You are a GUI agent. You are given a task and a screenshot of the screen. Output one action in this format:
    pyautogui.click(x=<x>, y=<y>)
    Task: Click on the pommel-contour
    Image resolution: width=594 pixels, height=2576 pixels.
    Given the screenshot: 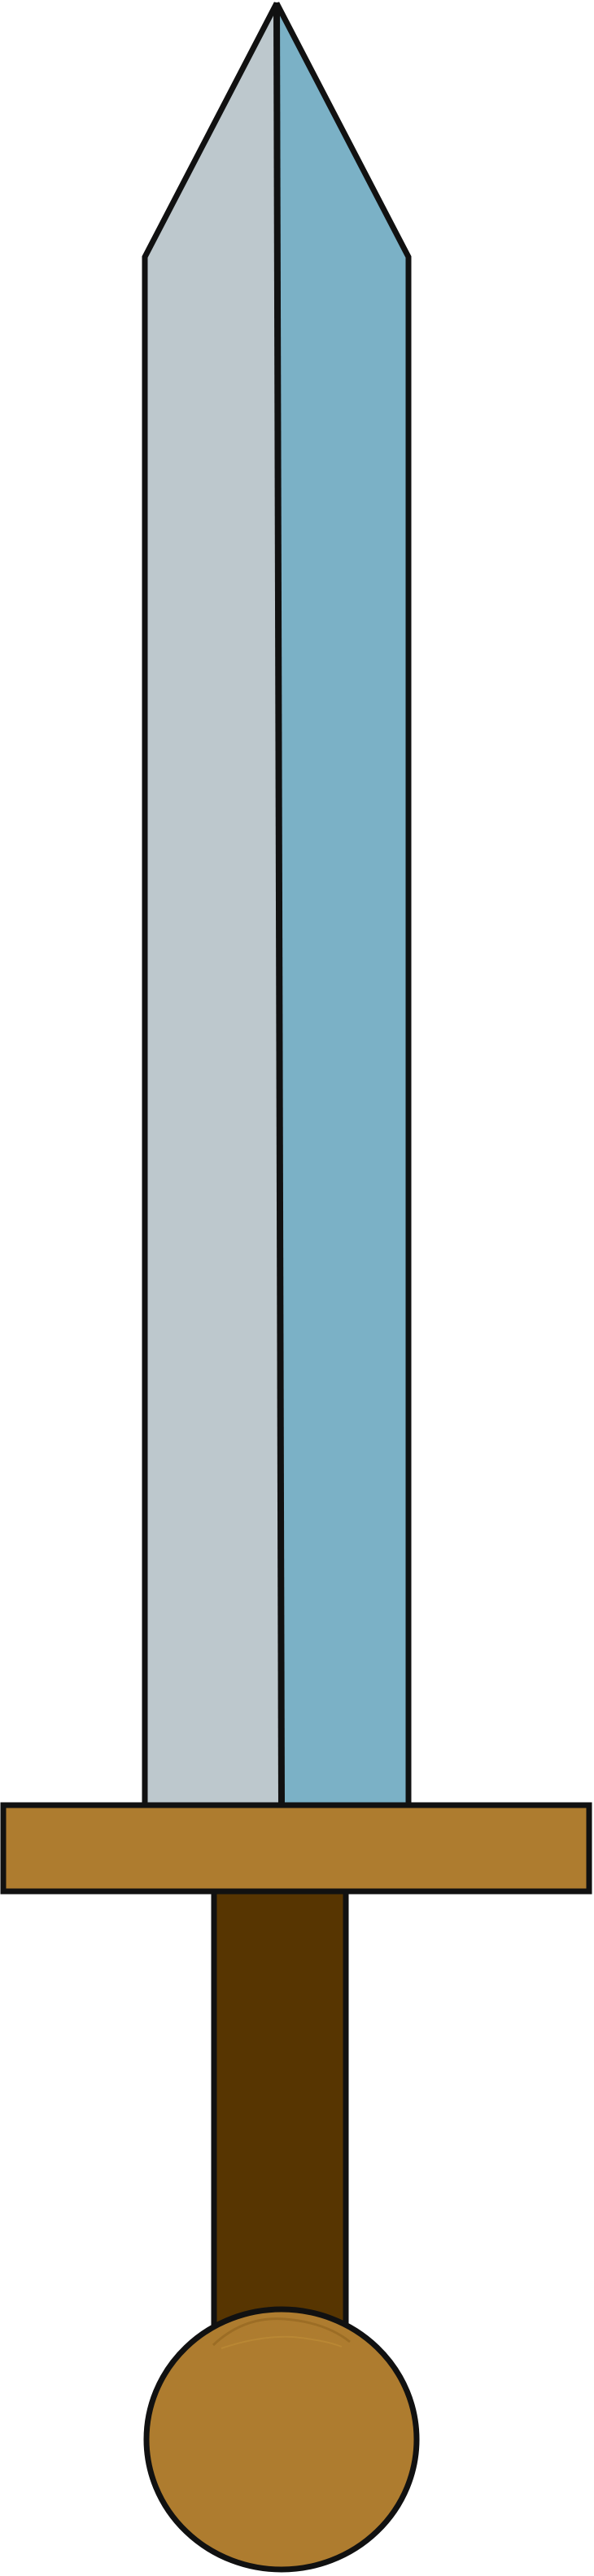 What is the action you would take?
    pyautogui.click(x=281, y=2332)
    